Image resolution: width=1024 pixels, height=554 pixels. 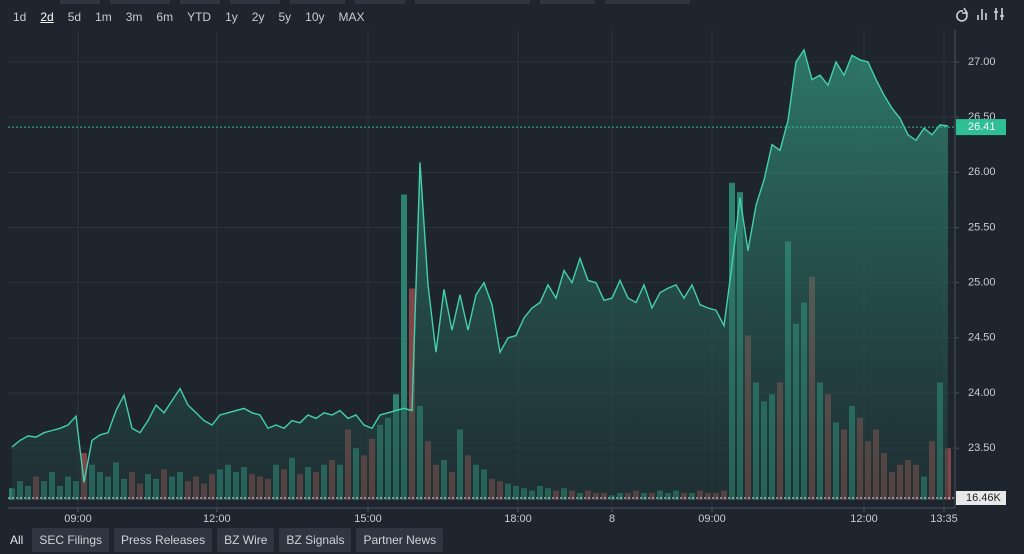 What do you see at coordinates (982, 62) in the screenshot?
I see `y-tick-label: 27.00` at bounding box center [982, 62].